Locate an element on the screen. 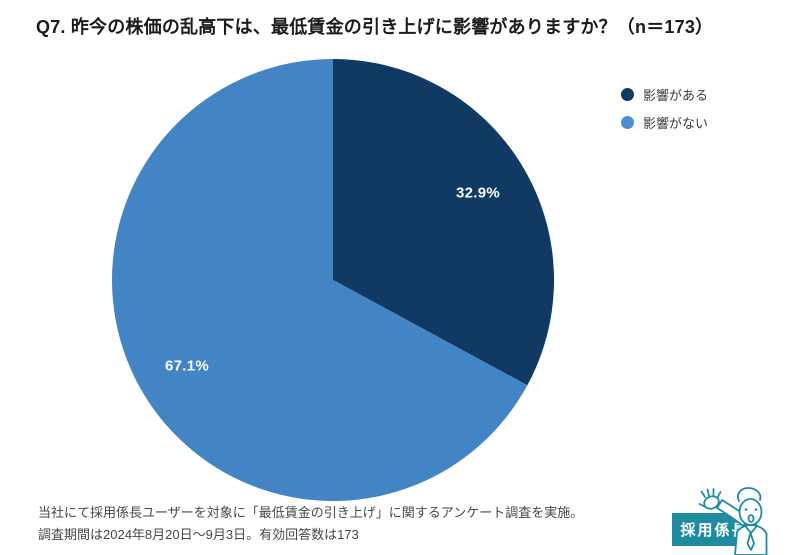 Image resolution: width=800 pixels, height=555 pixels. legend: 影響がある 影響がない is located at coordinates (664, 108).